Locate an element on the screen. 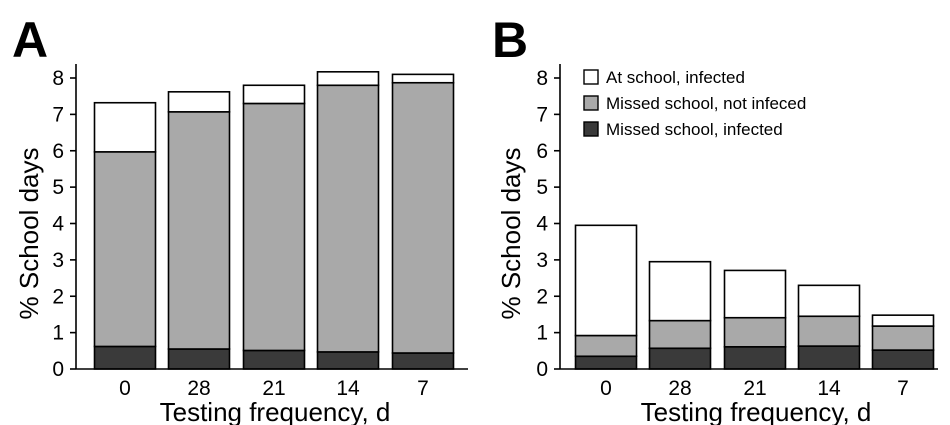 This screenshot has width=950, height=425. panel-letter: A is located at coordinates (30, 40).